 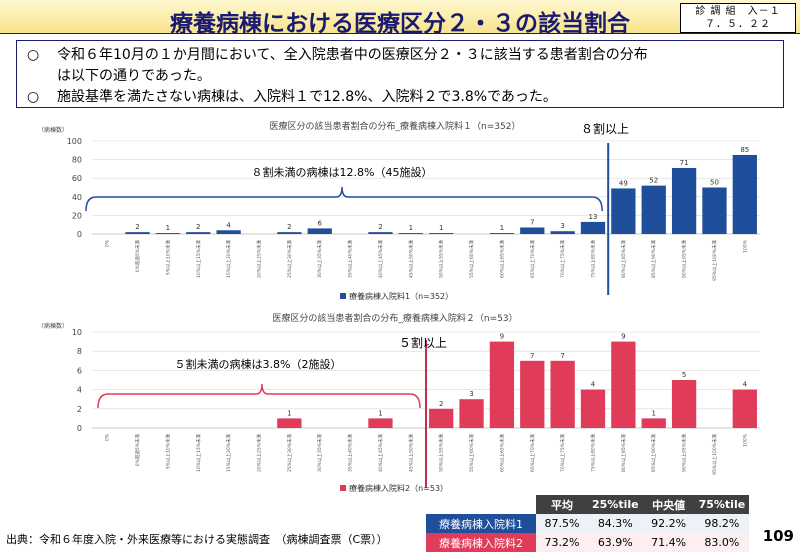 What do you see at coordinates (738, 11) in the screenshot?
I see `document-id-line1: 診 調 組 入－１` at bounding box center [738, 11].